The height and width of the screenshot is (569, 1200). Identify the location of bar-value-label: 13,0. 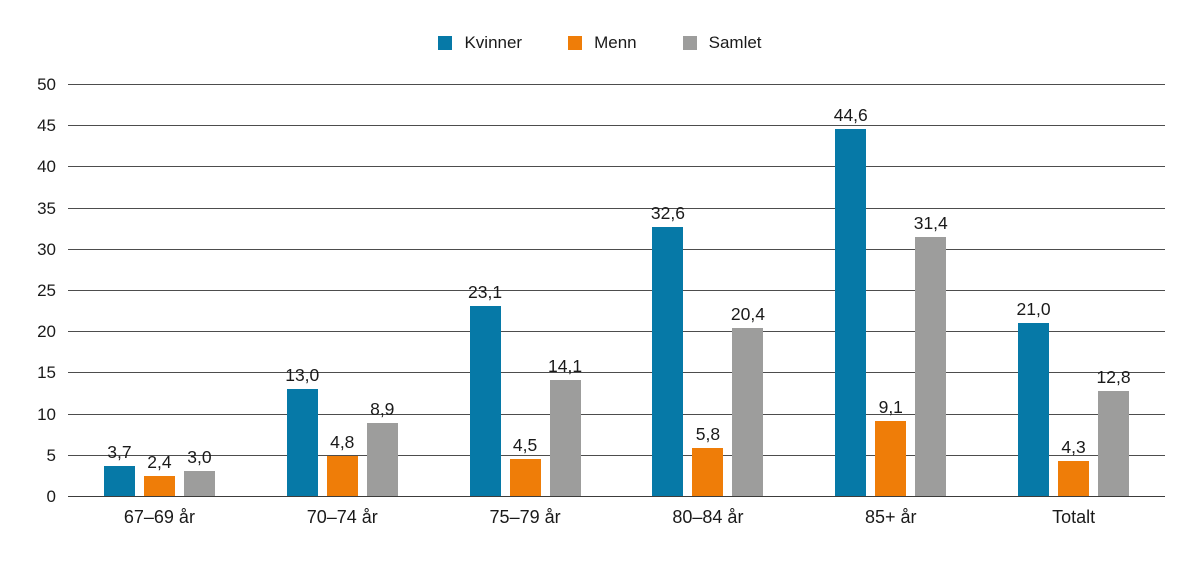
(302, 374).